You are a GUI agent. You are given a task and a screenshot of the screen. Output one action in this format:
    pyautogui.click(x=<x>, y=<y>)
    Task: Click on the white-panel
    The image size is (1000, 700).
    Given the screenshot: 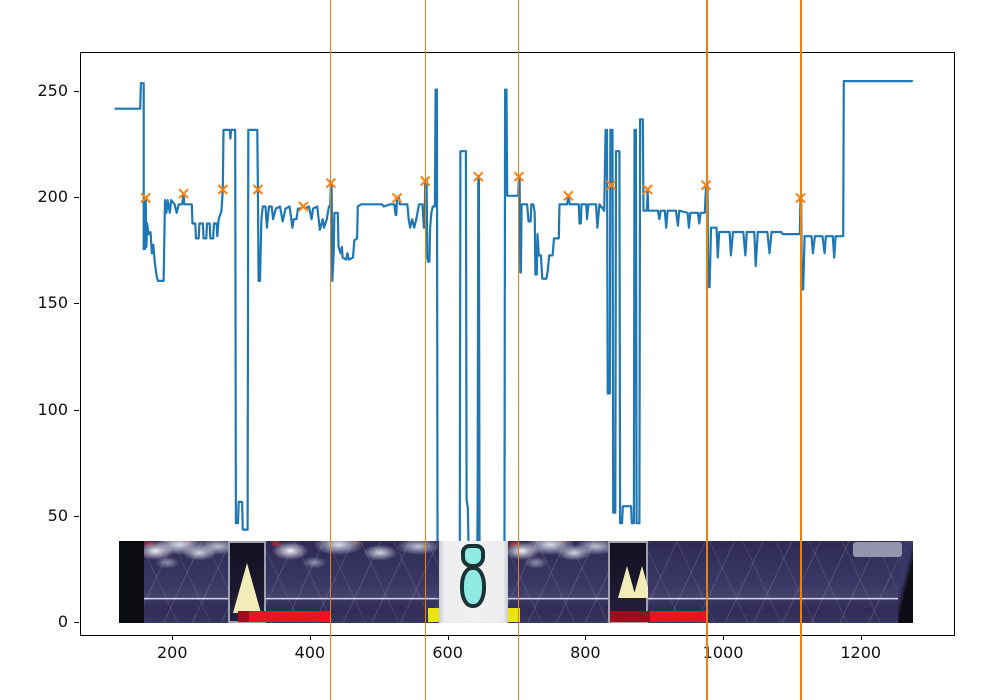 What is the action you would take?
    pyautogui.click(x=473, y=582)
    